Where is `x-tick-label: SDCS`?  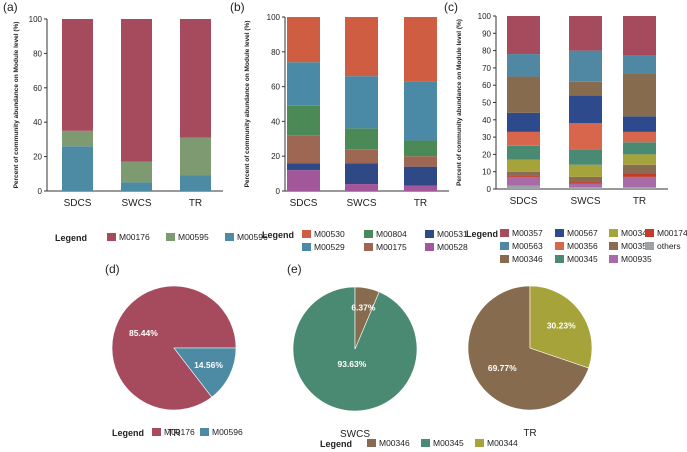
x-tick-label: SDCS is located at coordinates (304, 203).